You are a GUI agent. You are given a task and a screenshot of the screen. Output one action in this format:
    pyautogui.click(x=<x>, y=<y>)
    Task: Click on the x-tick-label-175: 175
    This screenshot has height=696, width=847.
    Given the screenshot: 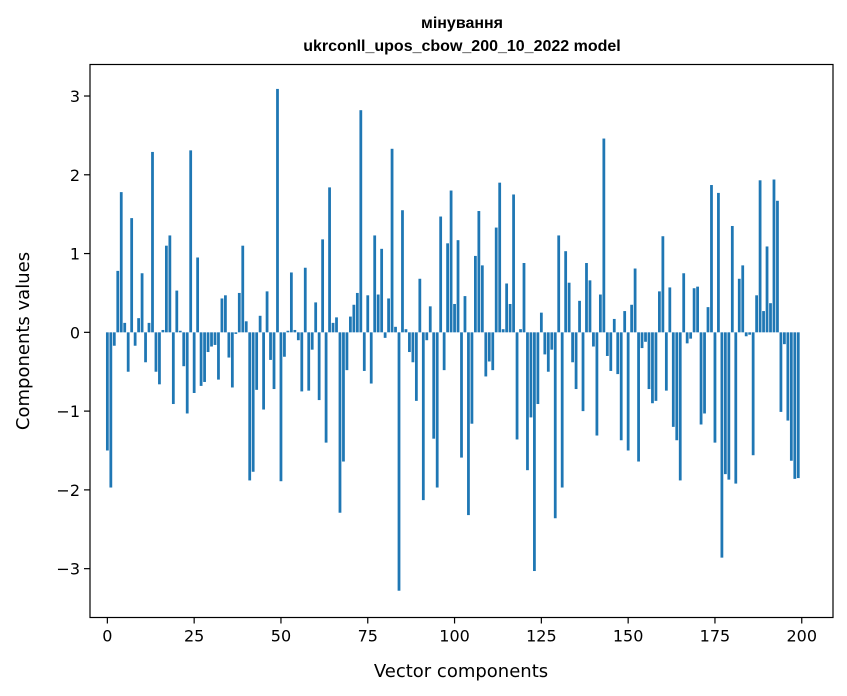 What is the action you would take?
    pyautogui.click(x=715, y=636)
    